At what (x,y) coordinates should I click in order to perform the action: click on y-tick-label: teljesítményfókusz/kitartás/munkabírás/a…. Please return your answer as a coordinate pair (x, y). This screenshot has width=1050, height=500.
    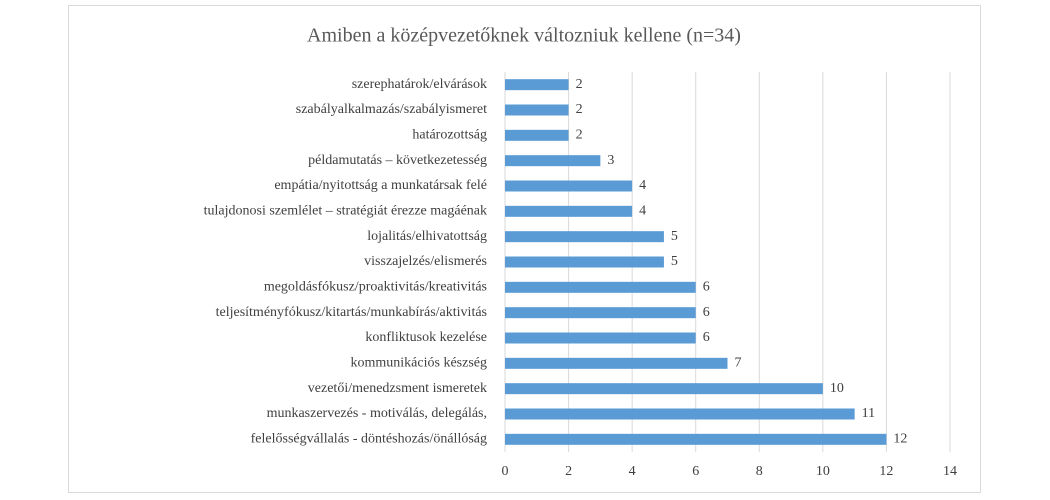
    Looking at the image, I should click on (351, 312).